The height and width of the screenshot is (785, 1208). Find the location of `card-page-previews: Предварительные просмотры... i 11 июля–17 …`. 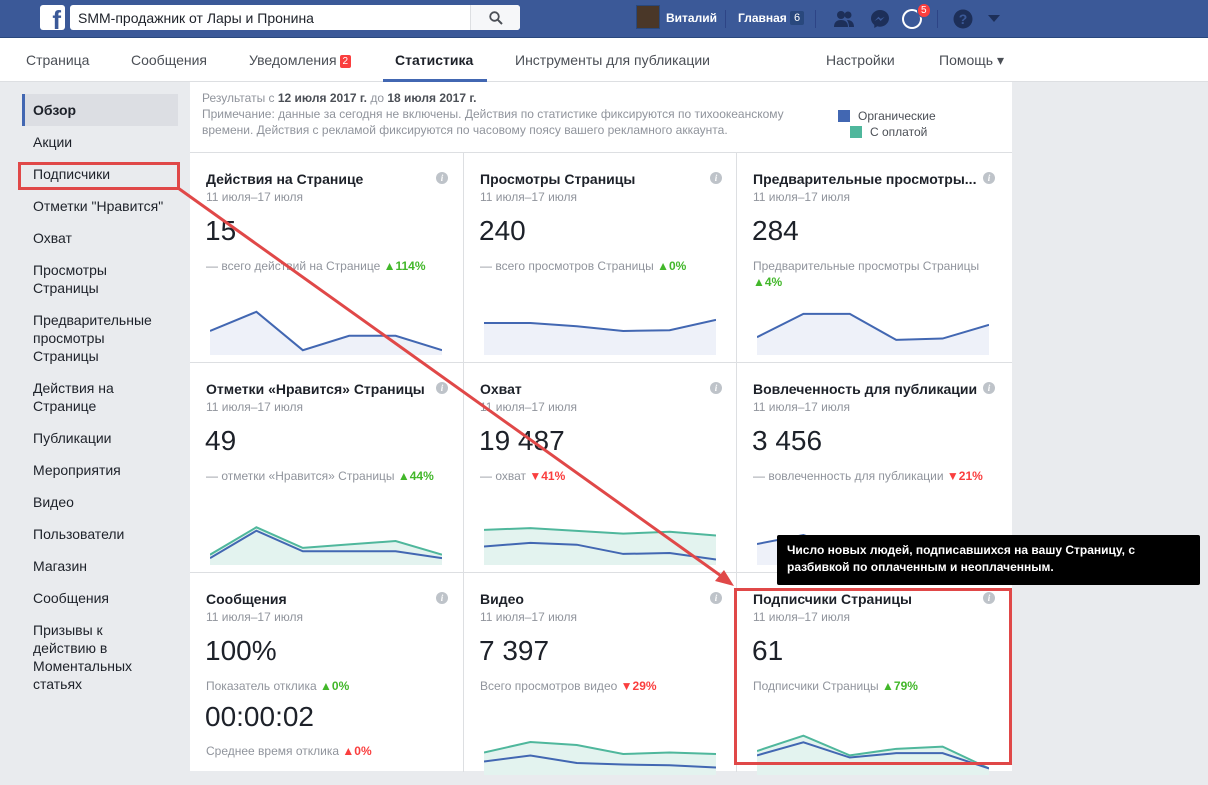

card-page-previews: Предварительные просмотры... i 11 июля–17 … is located at coordinates (873, 257).